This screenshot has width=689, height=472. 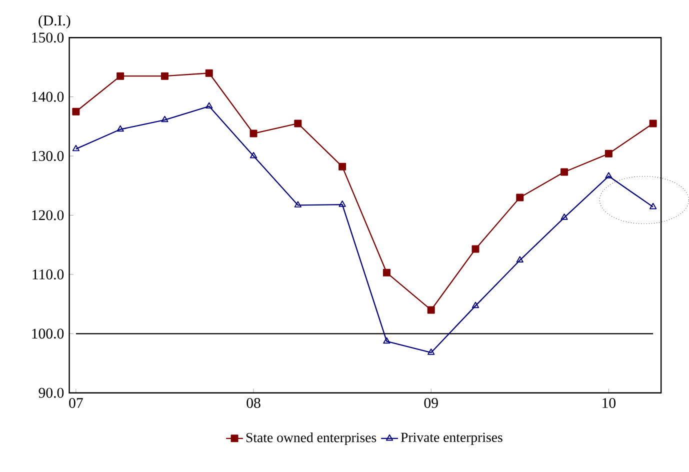 What do you see at coordinates (451, 438) in the screenshot?
I see `legend-label: Private enterprises` at bounding box center [451, 438].